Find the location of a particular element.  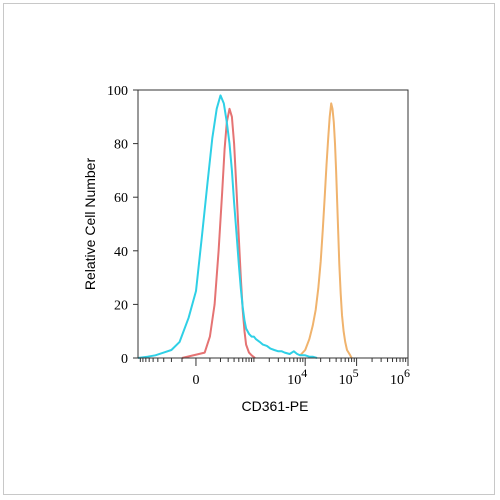

x-tick-label: 10⁴ is located at coordinates (297, 377).